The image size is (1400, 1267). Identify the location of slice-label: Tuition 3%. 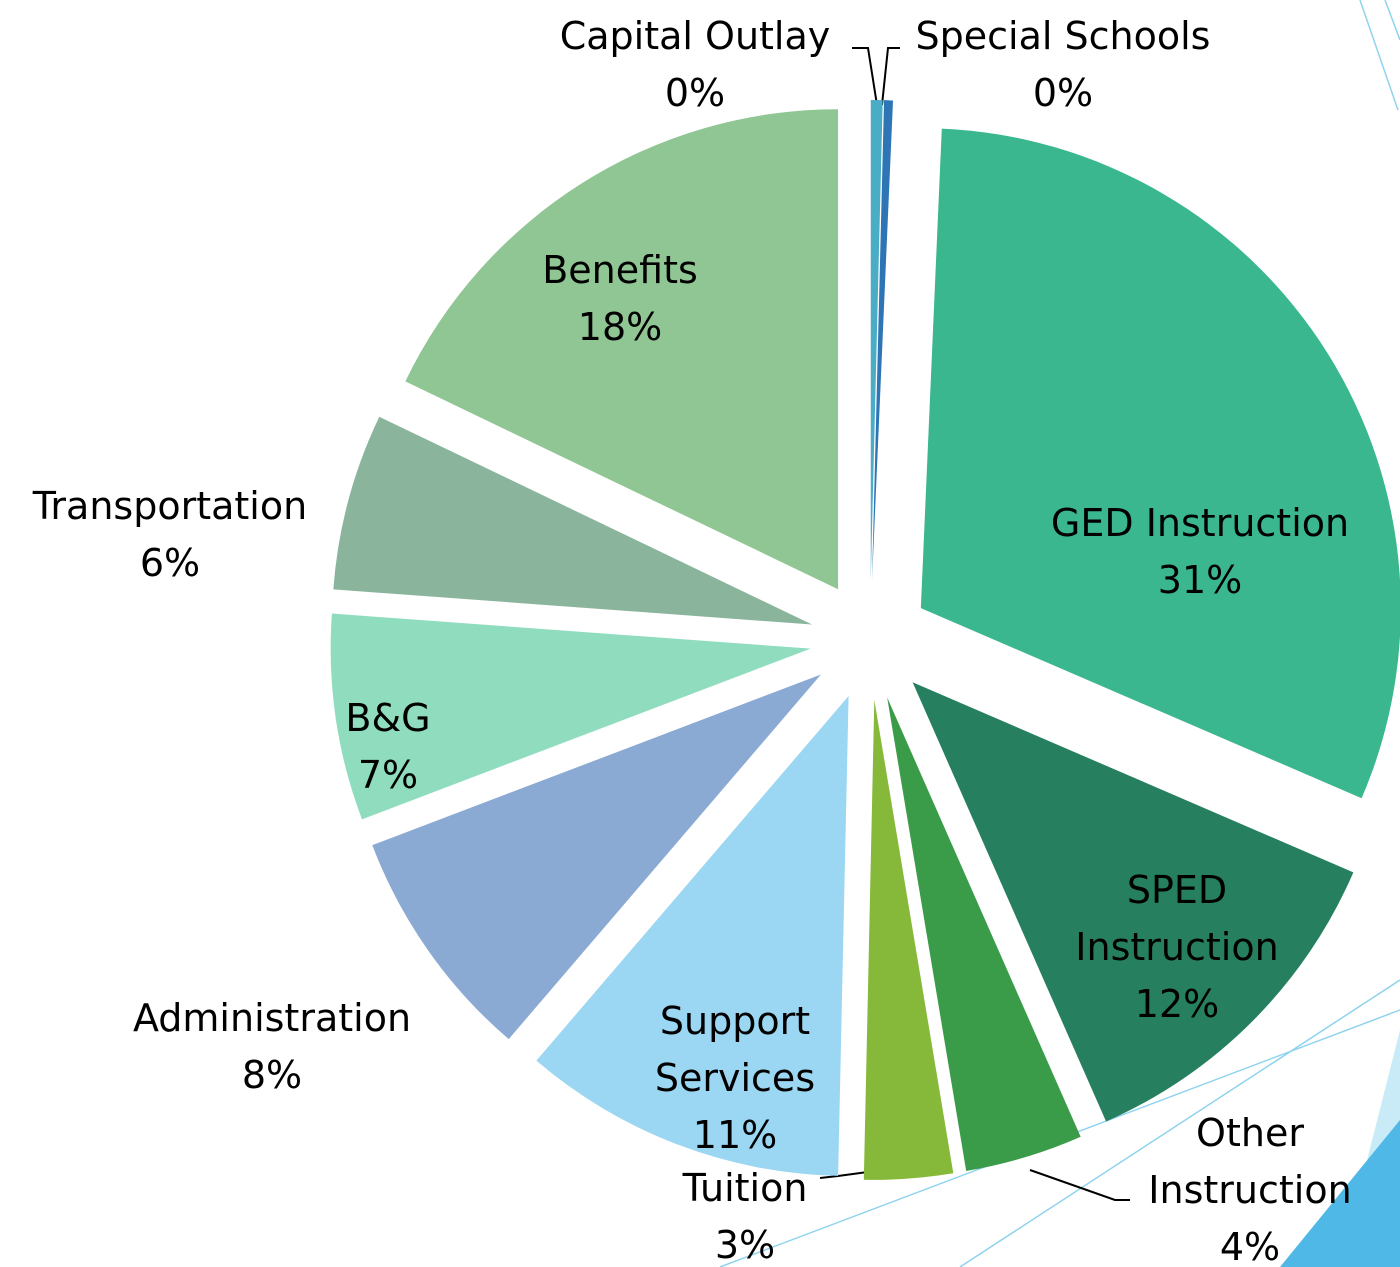
(745, 1213).